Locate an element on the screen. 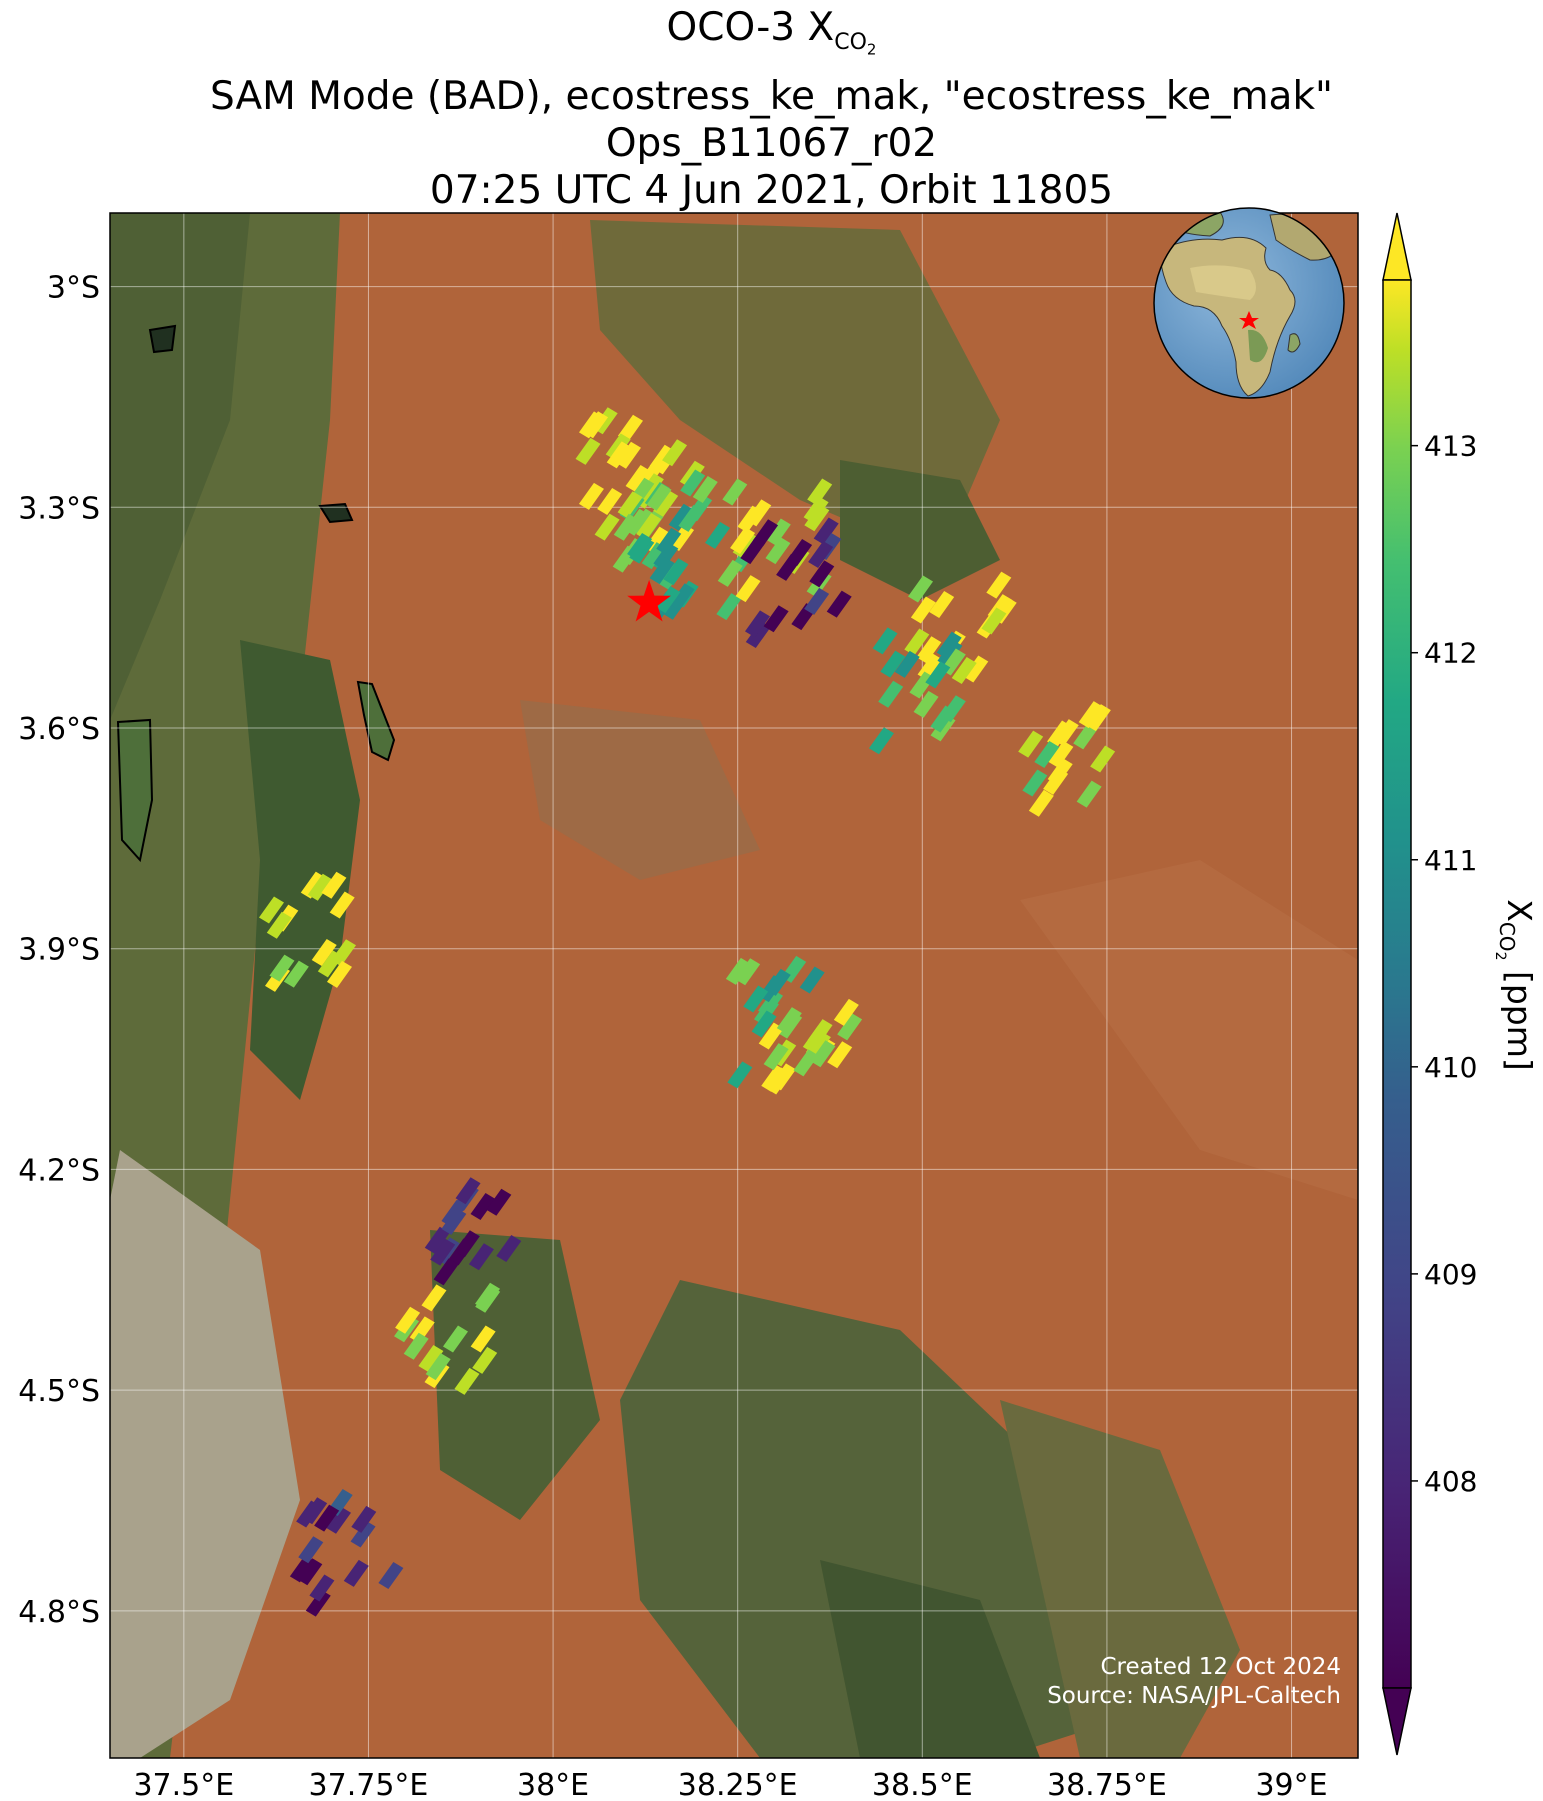  lat-tick-label: 4.8°S is located at coordinates (59, 1612).